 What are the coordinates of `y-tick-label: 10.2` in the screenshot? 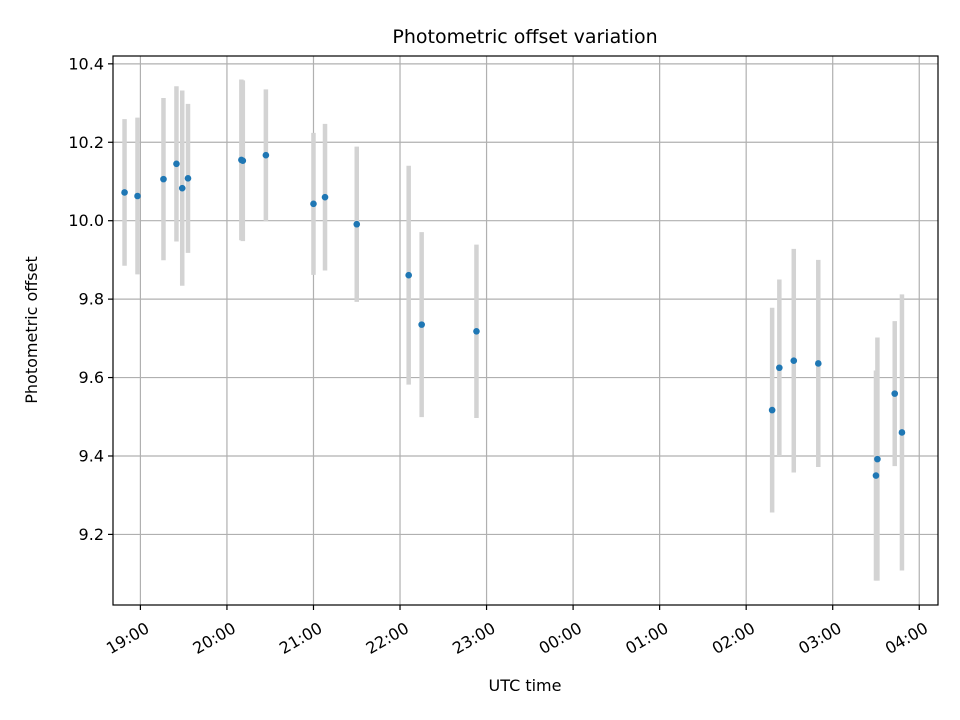 It's located at (86, 142).